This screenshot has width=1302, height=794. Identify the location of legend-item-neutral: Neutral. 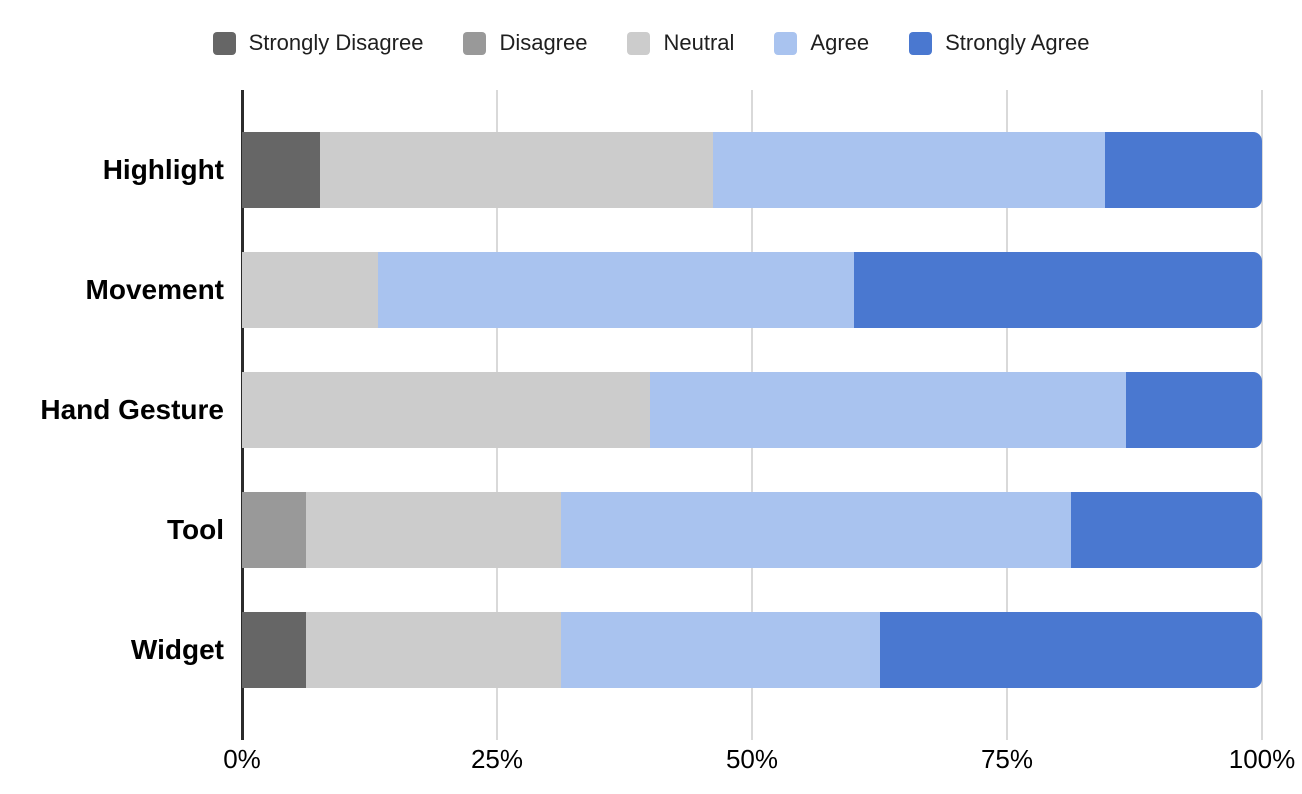
(680, 43).